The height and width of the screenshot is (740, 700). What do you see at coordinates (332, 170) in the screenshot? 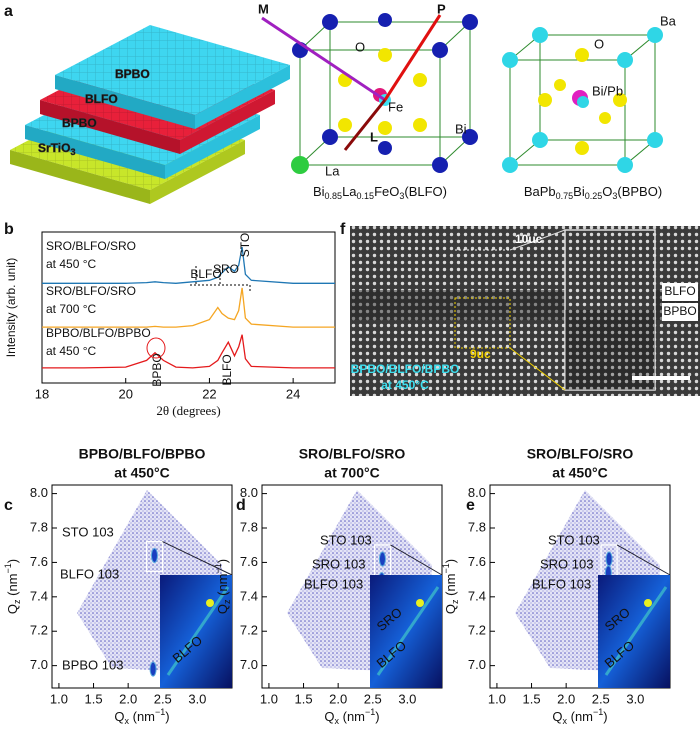
I see `atom-label: La` at bounding box center [332, 170].